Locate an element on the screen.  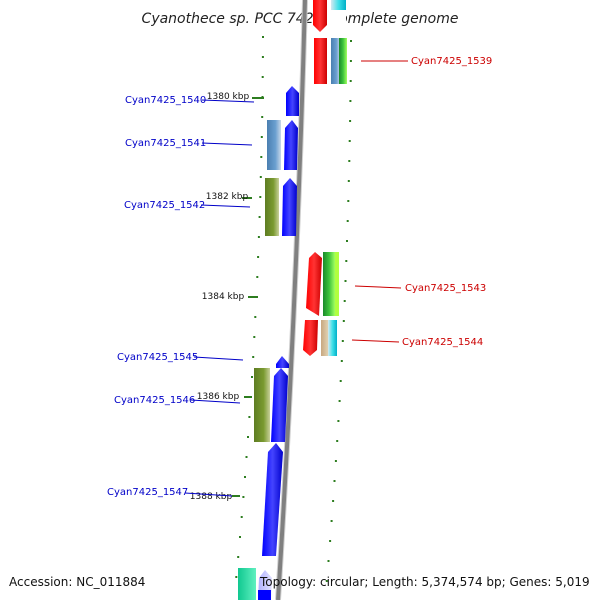
gene-arrow-cyan-top is located at coordinates (338, 5).